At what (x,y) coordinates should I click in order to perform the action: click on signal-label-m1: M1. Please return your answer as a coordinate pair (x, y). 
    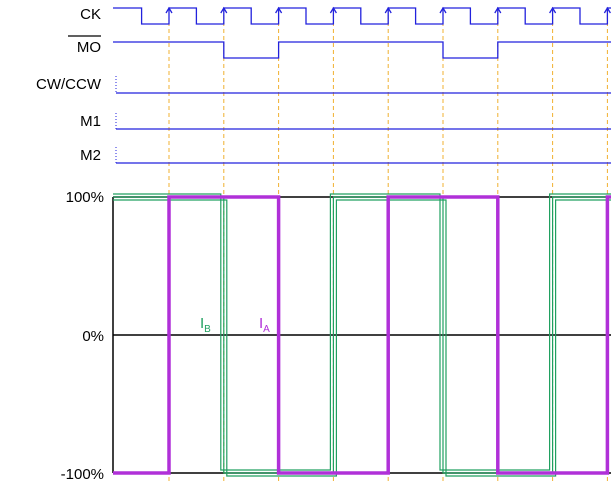
    Looking at the image, I should click on (90, 121).